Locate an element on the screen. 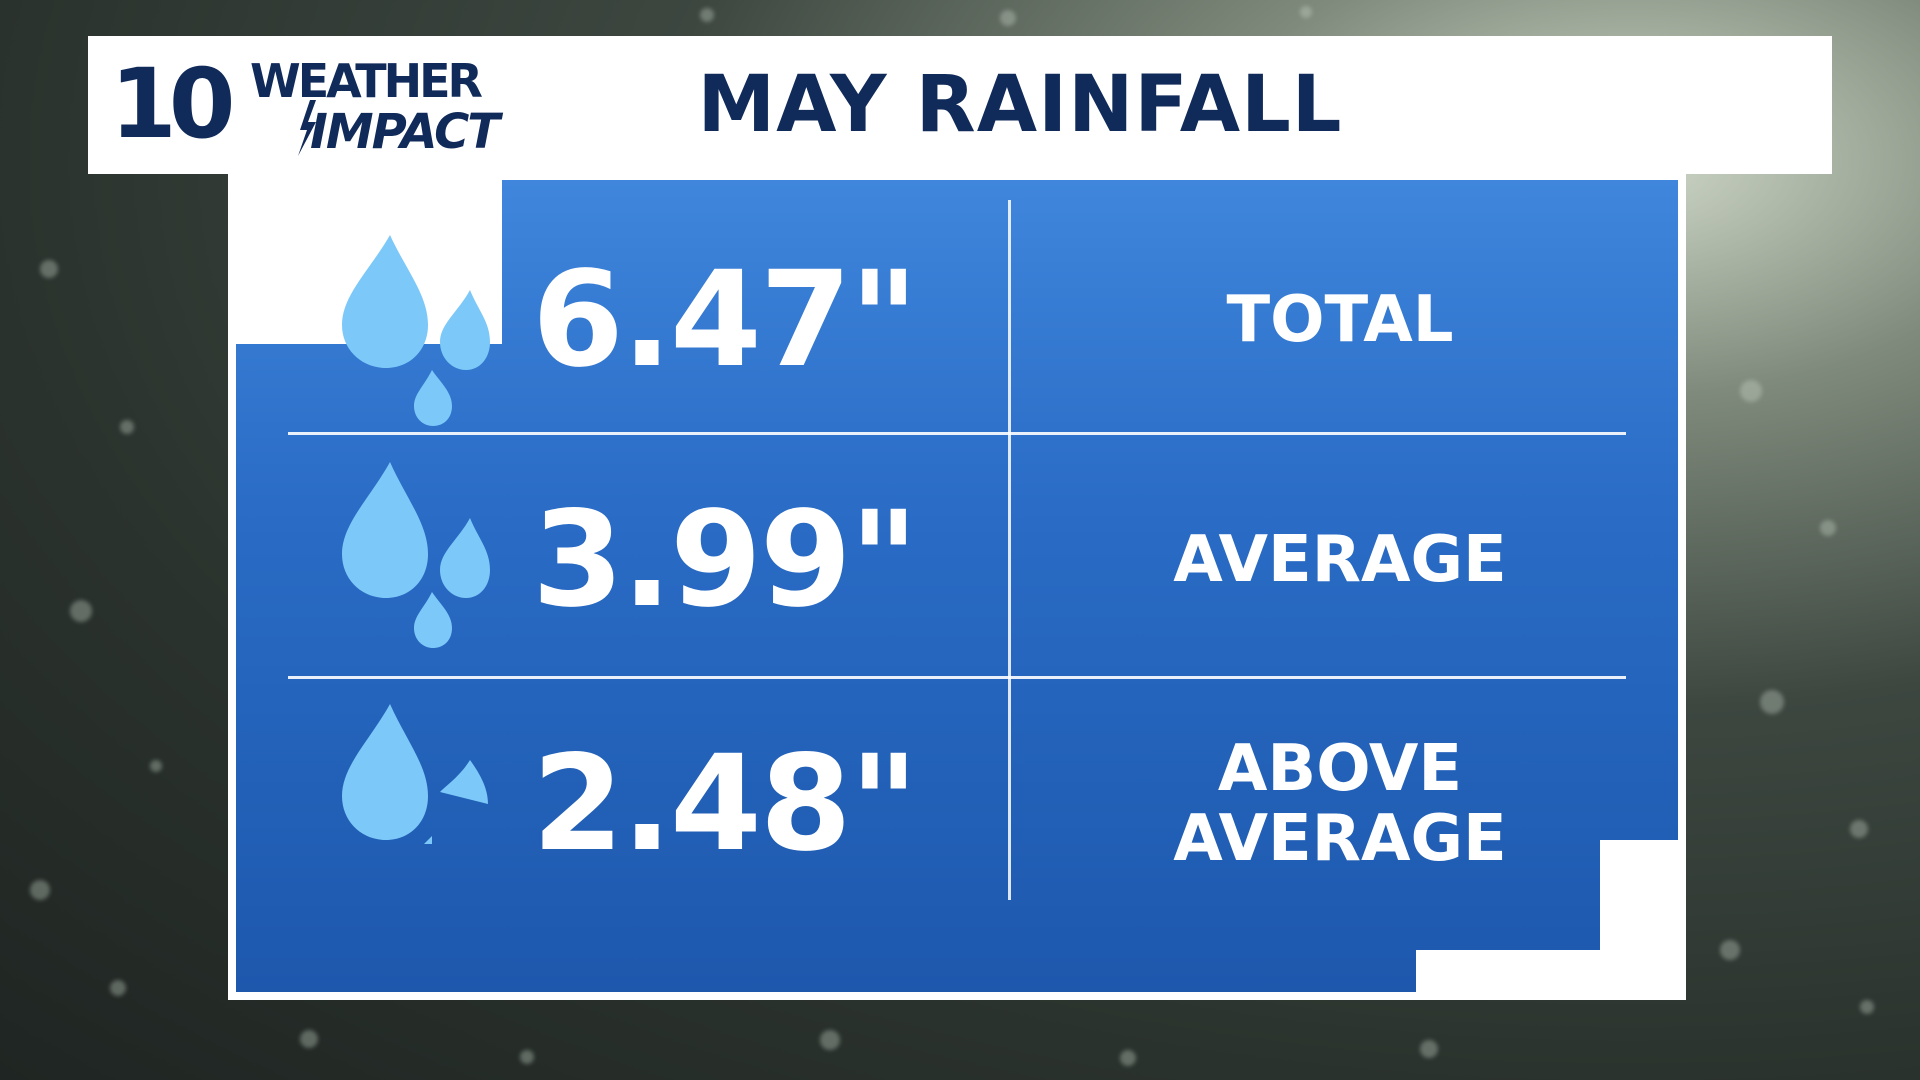 This screenshot has height=1080, width=1920. header-bar is located at coordinates (960, 105).